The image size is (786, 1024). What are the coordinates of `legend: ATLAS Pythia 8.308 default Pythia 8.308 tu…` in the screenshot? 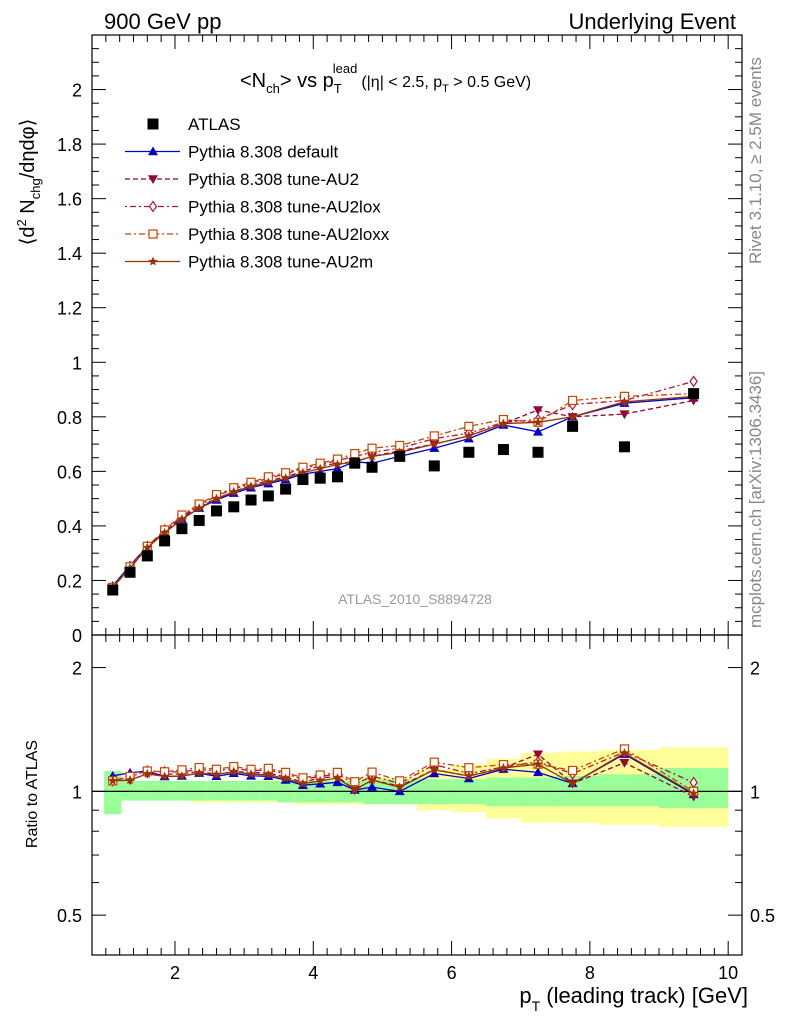 It's located at (257, 193).